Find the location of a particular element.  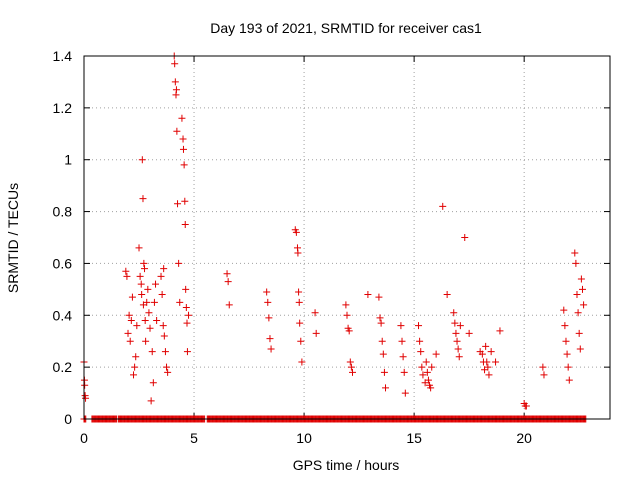

y-tick-label: 0 is located at coordinates (68, 419).